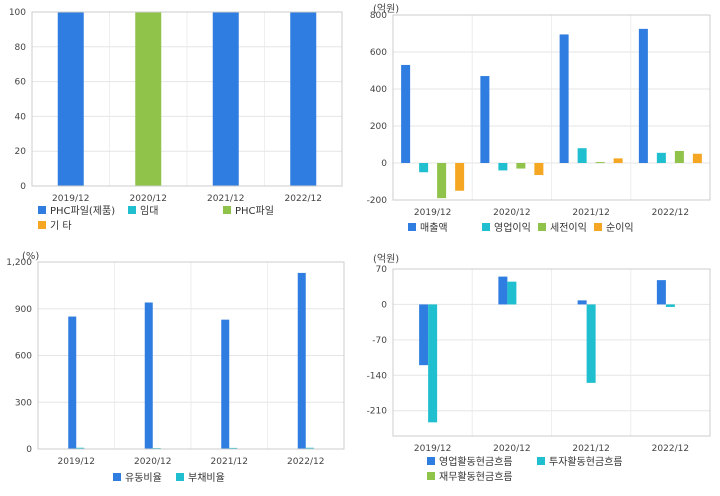  What do you see at coordinates (30, 256) in the screenshot?
I see `unit-label: (%)` at bounding box center [30, 256].